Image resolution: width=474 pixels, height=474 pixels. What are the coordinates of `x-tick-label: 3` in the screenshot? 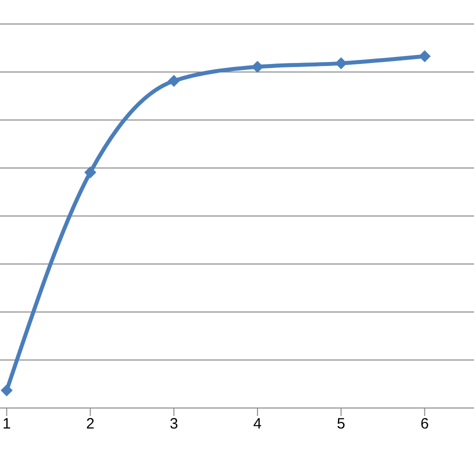 It's located at (174, 424).